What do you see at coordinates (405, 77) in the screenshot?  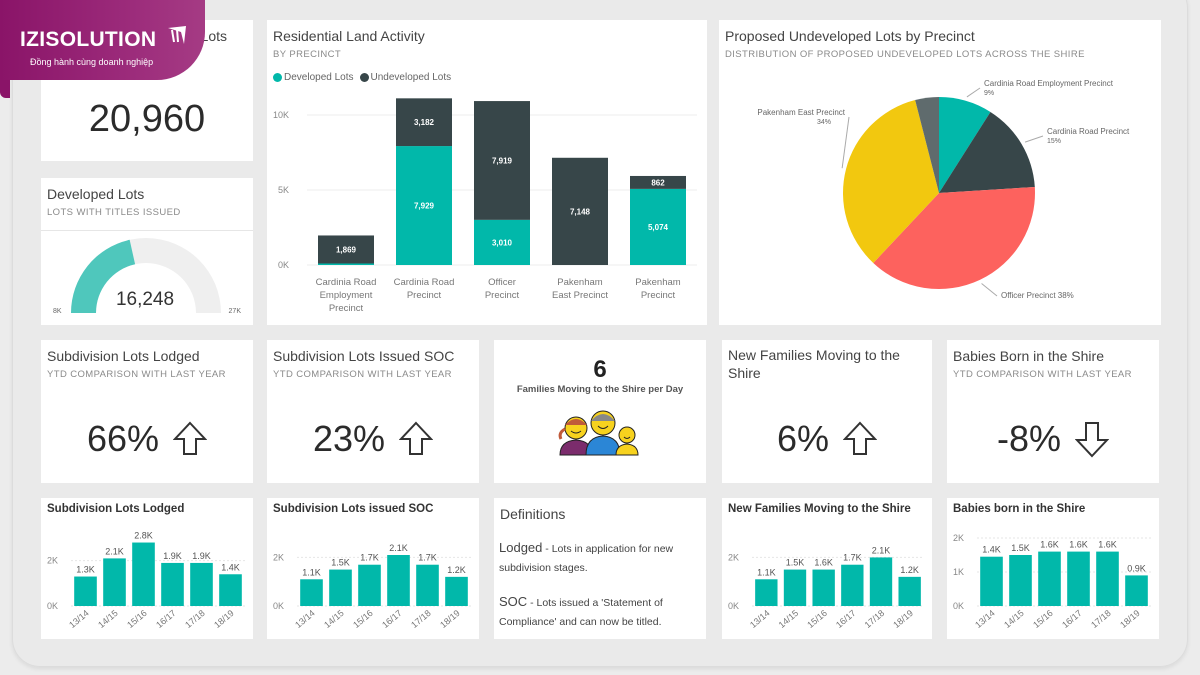 I see `legend-item-undeveloped: Undeveloped Lots` at bounding box center [405, 77].